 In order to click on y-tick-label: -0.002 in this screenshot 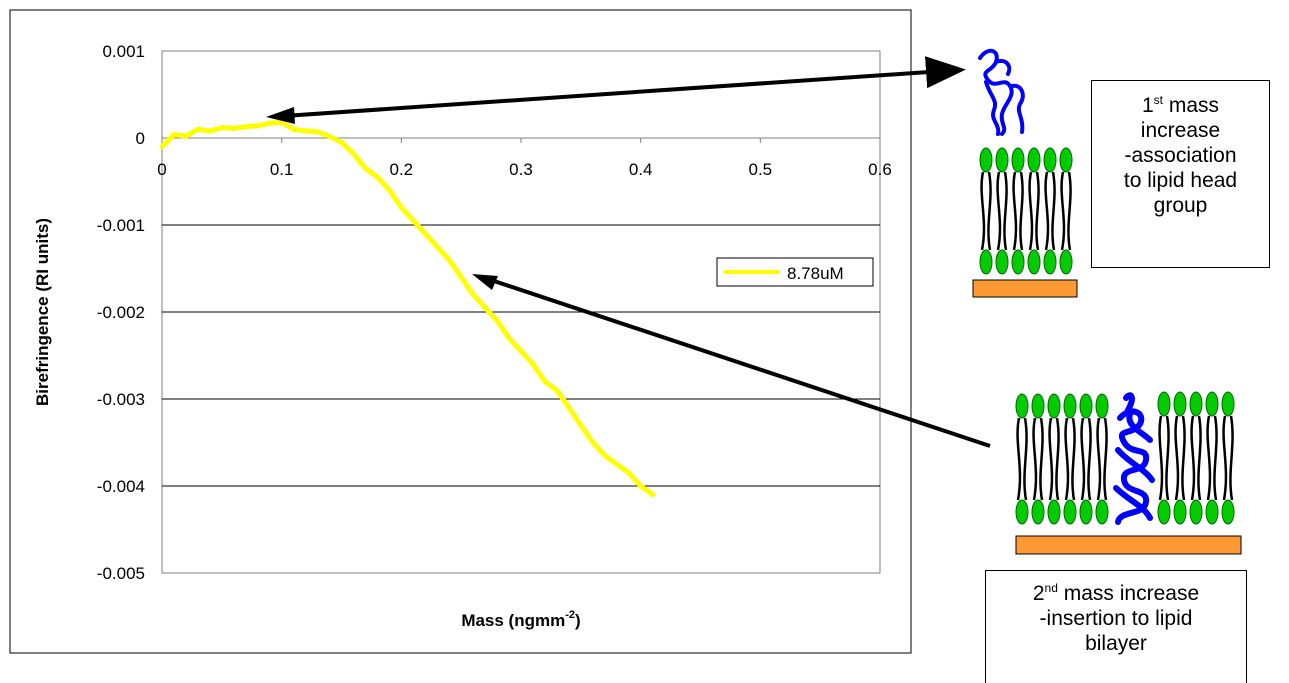, I will do `click(121, 312)`.